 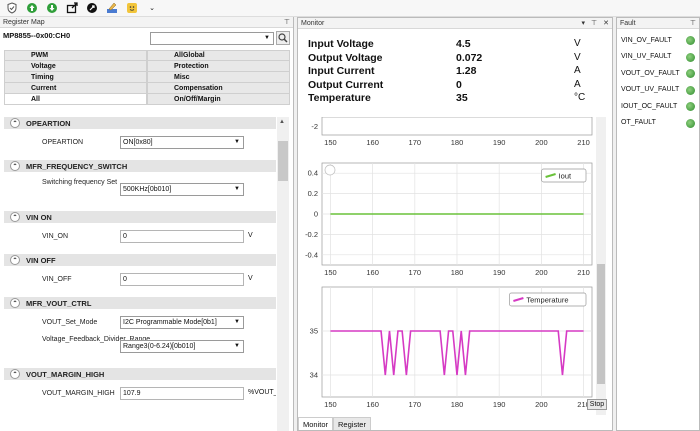 What do you see at coordinates (341, 44) in the screenshot?
I see `readout-label: Input Voltage` at bounding box center [341, 44].